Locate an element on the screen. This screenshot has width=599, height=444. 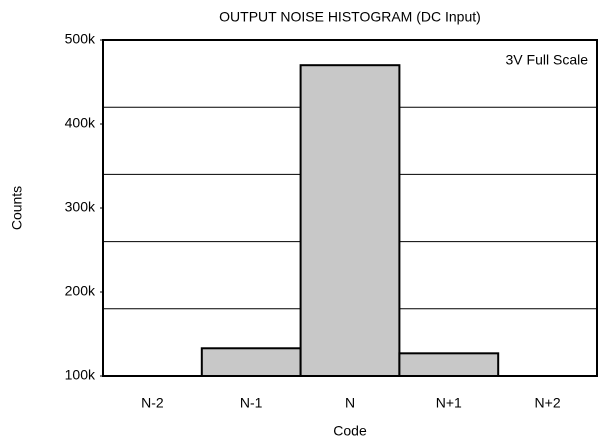
y-tick-label: 100k is located at coordinates (80, 375).